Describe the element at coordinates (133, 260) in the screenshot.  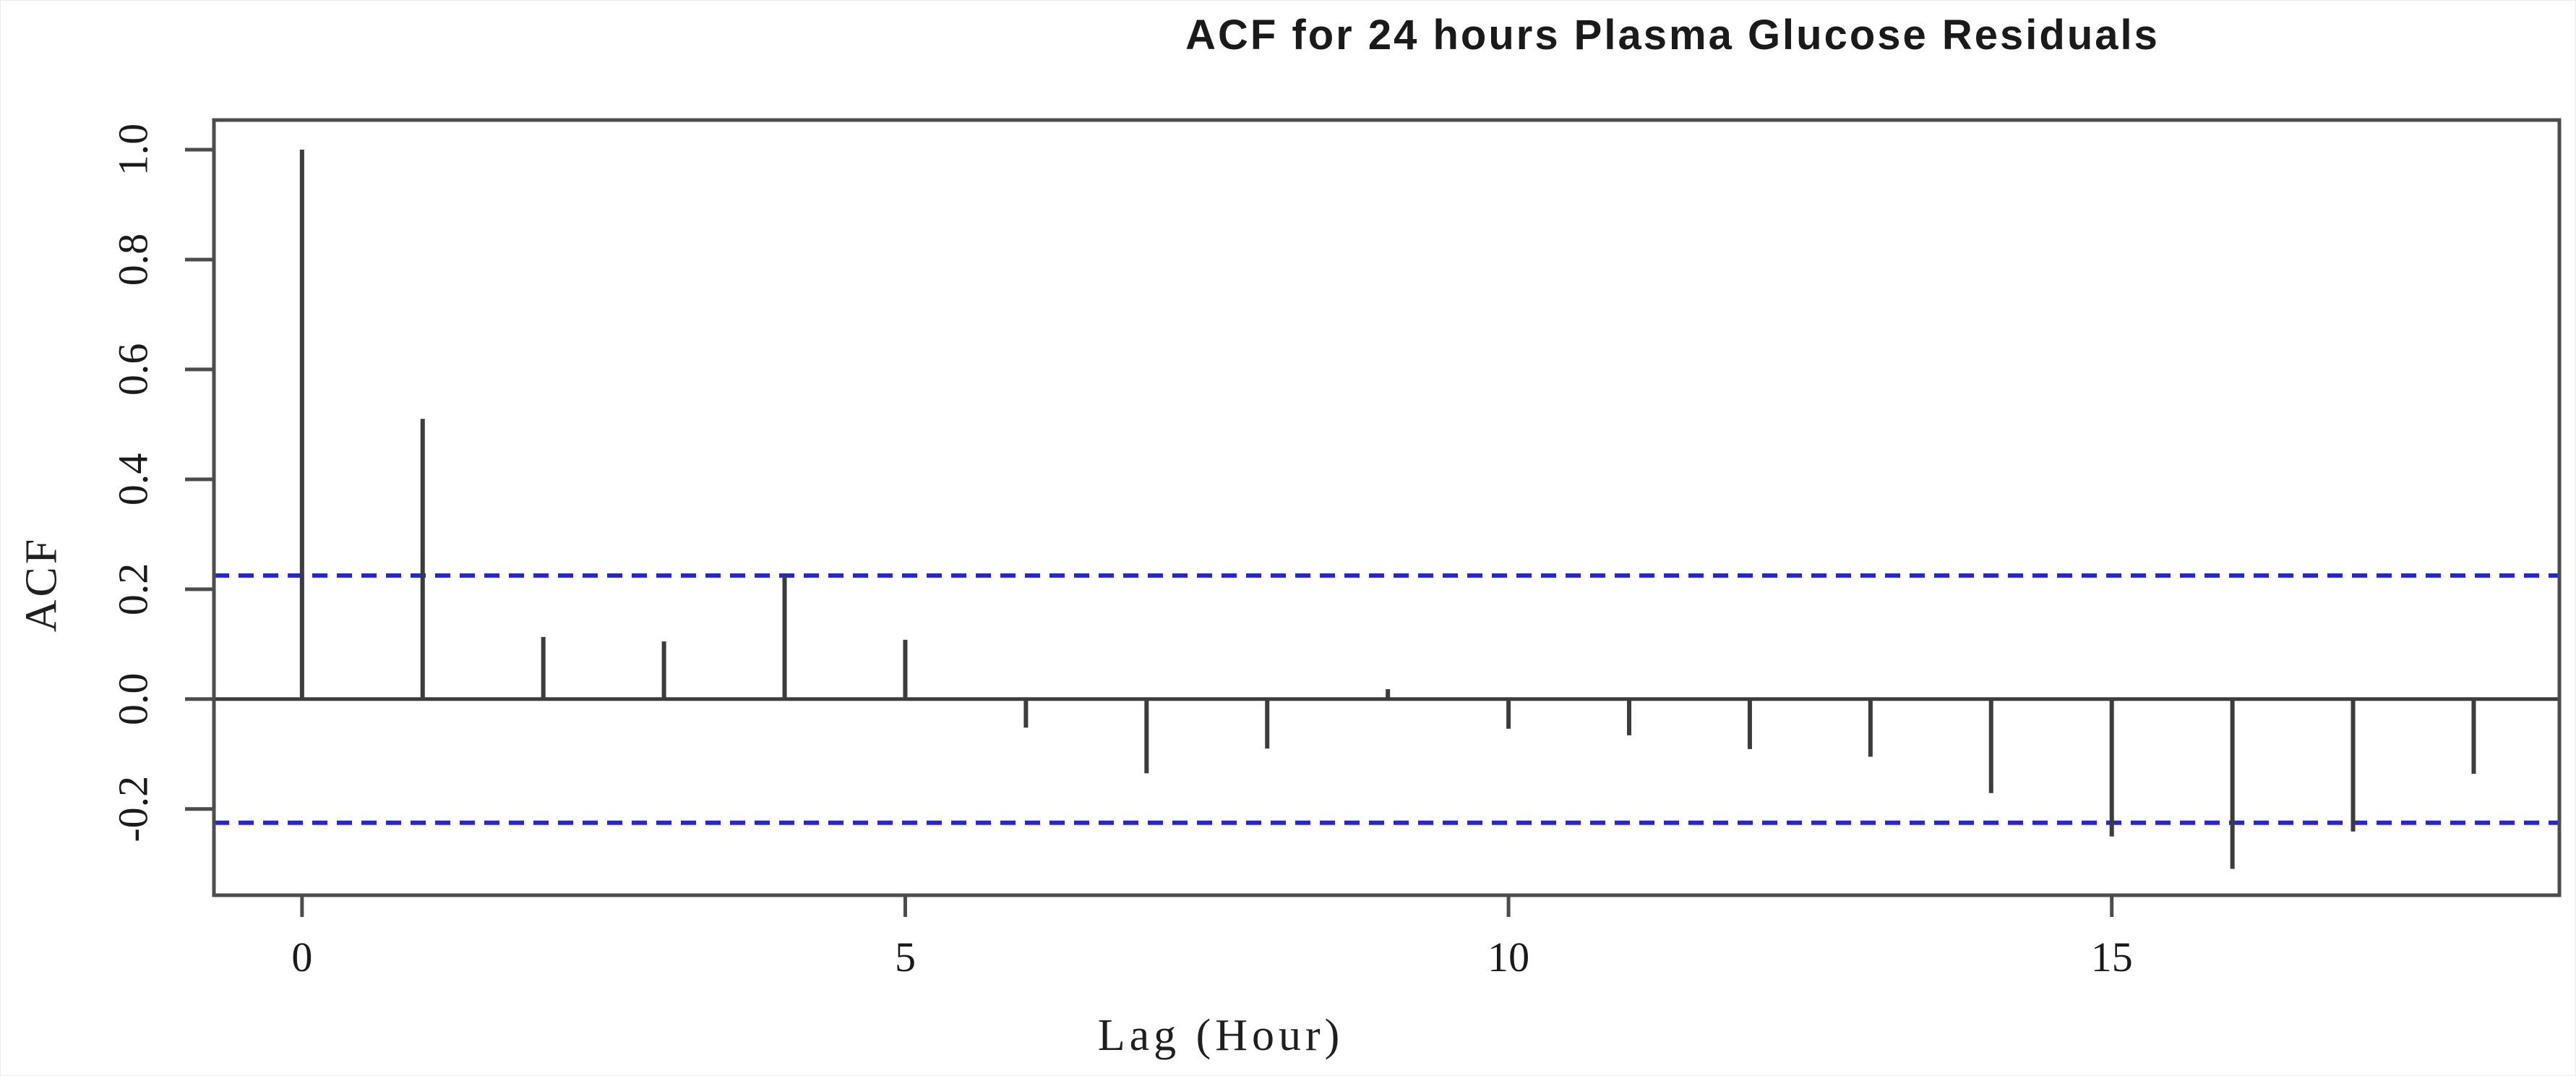
I see `y-axis-tick-label: 0.8` at that location.